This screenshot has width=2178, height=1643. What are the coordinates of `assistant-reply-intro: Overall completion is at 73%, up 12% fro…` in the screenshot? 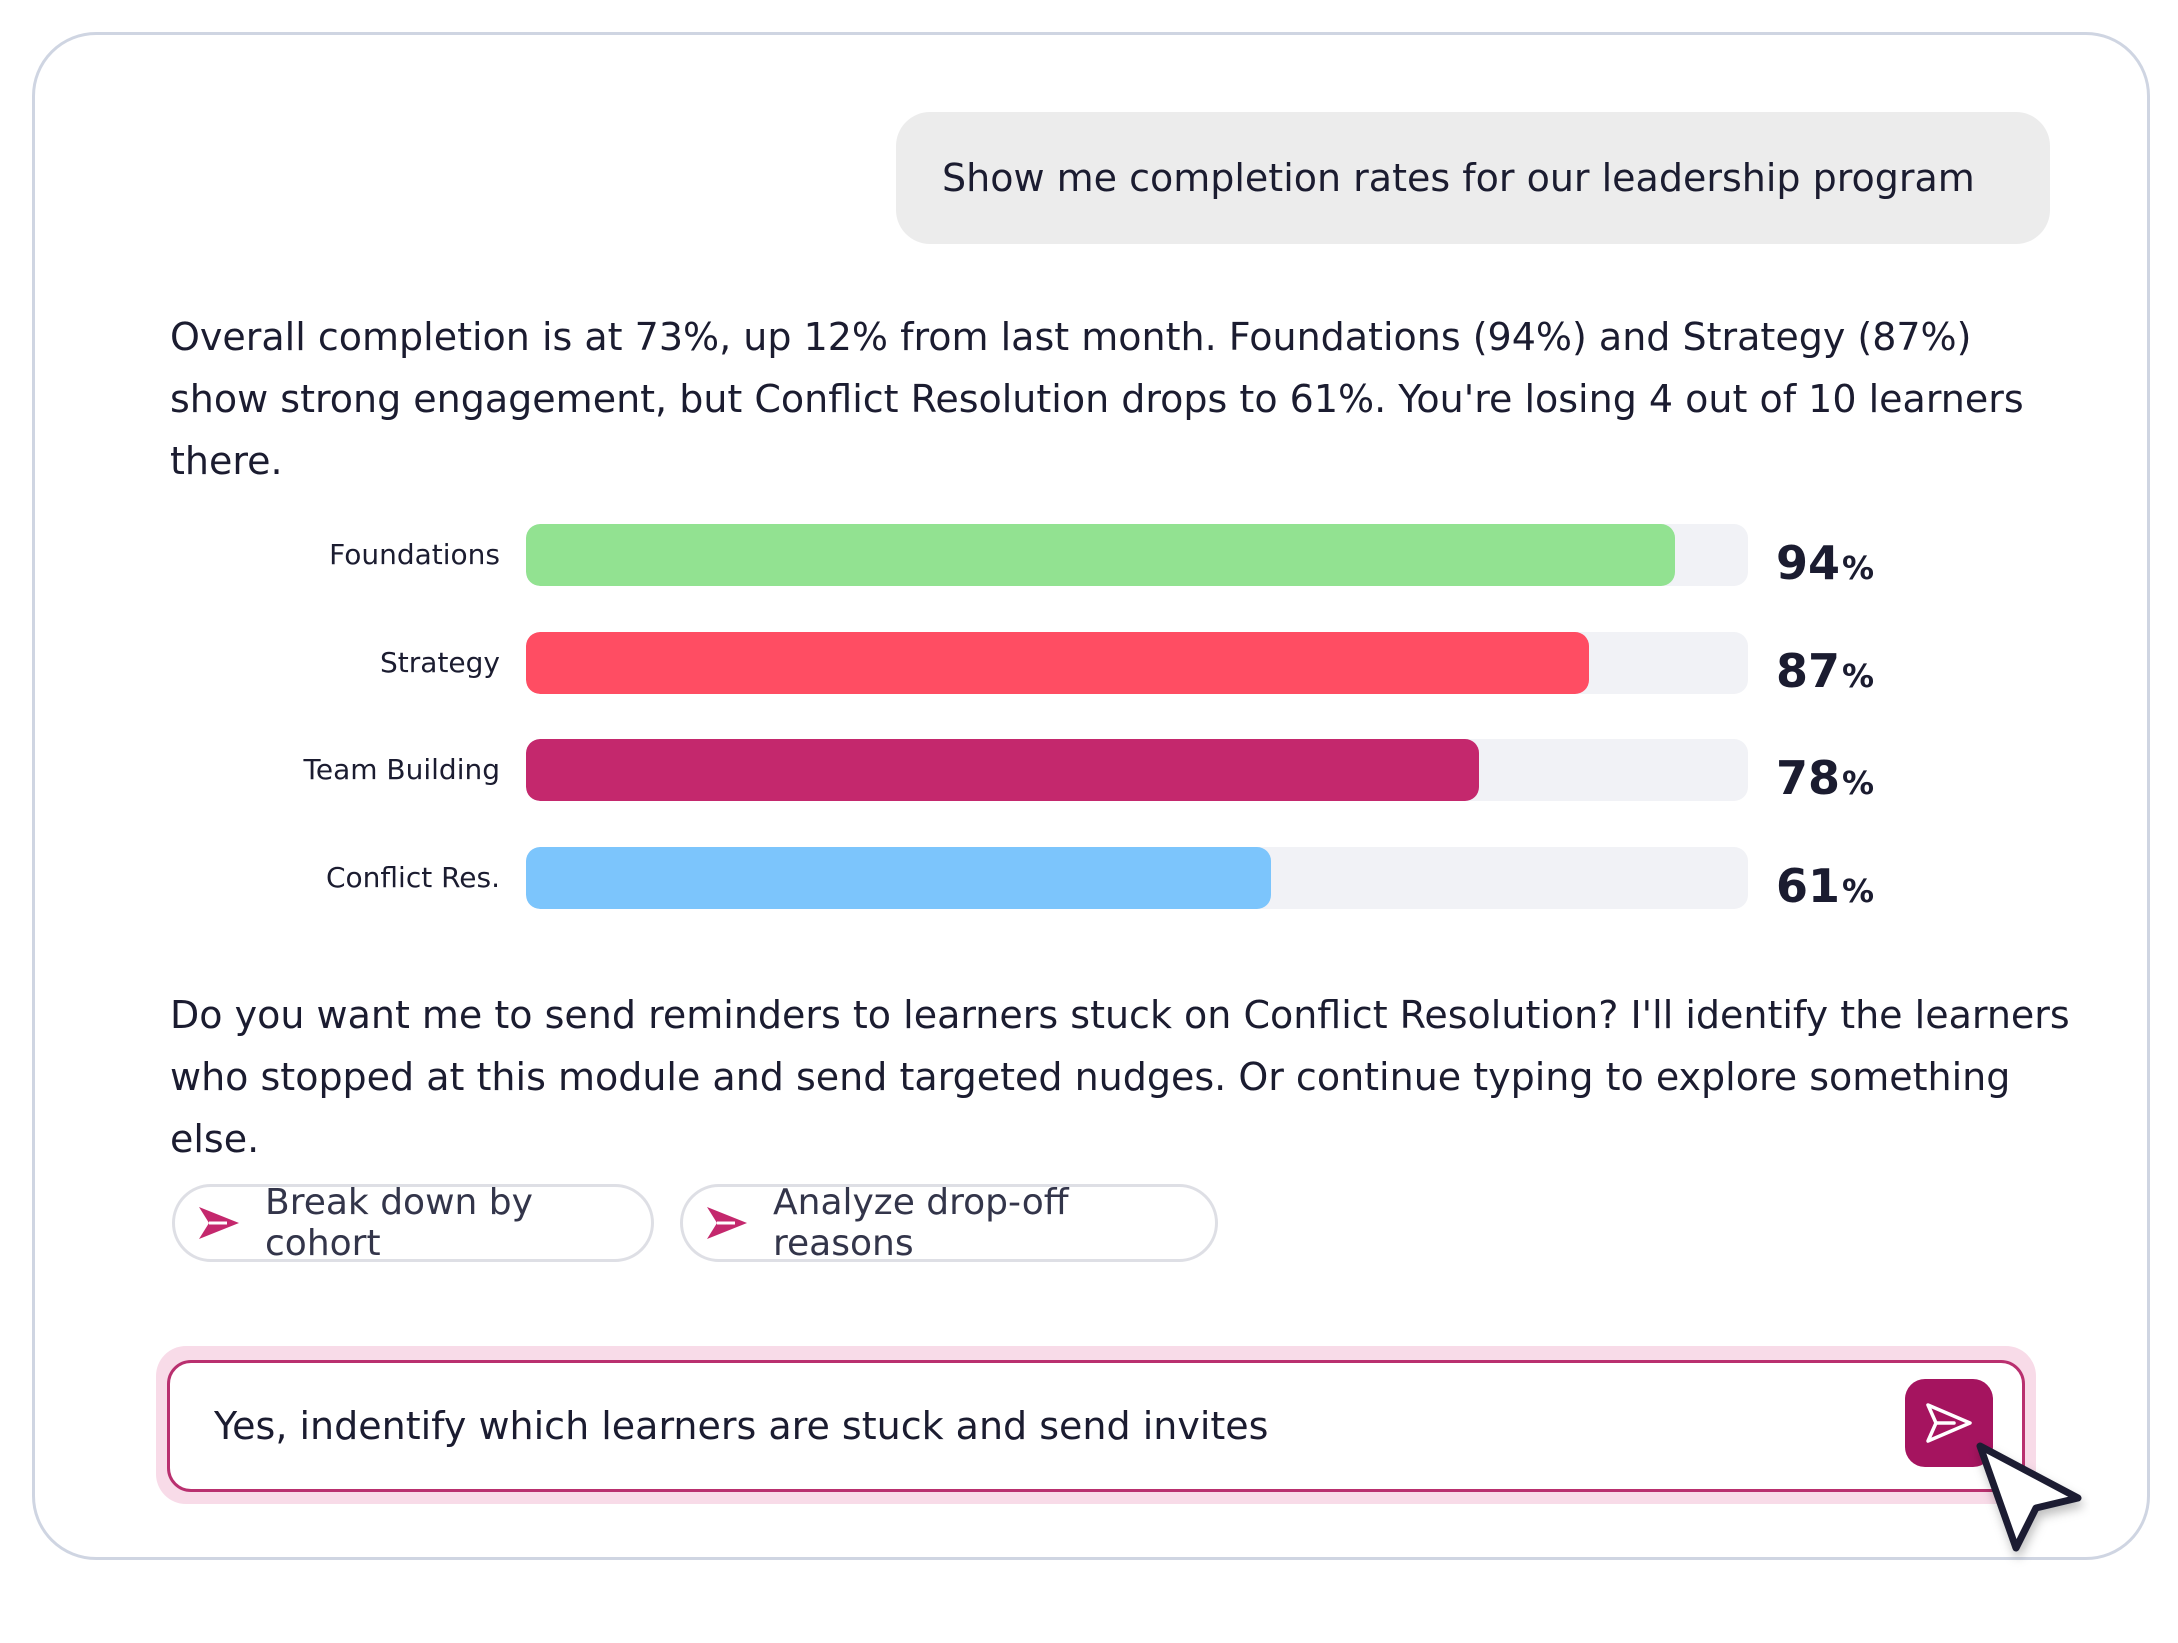 It's located at (1097, 399).